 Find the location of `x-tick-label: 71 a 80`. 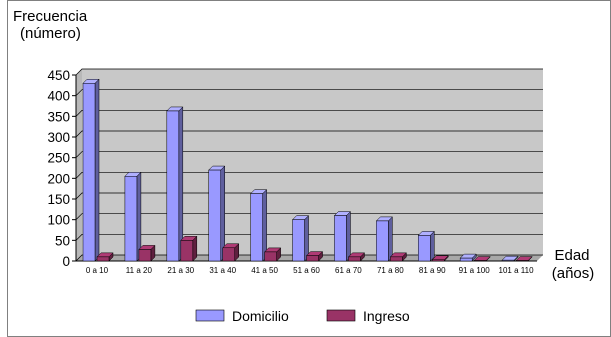

x-tick-label: 71 a 80 is located at coordinates (390, 270).